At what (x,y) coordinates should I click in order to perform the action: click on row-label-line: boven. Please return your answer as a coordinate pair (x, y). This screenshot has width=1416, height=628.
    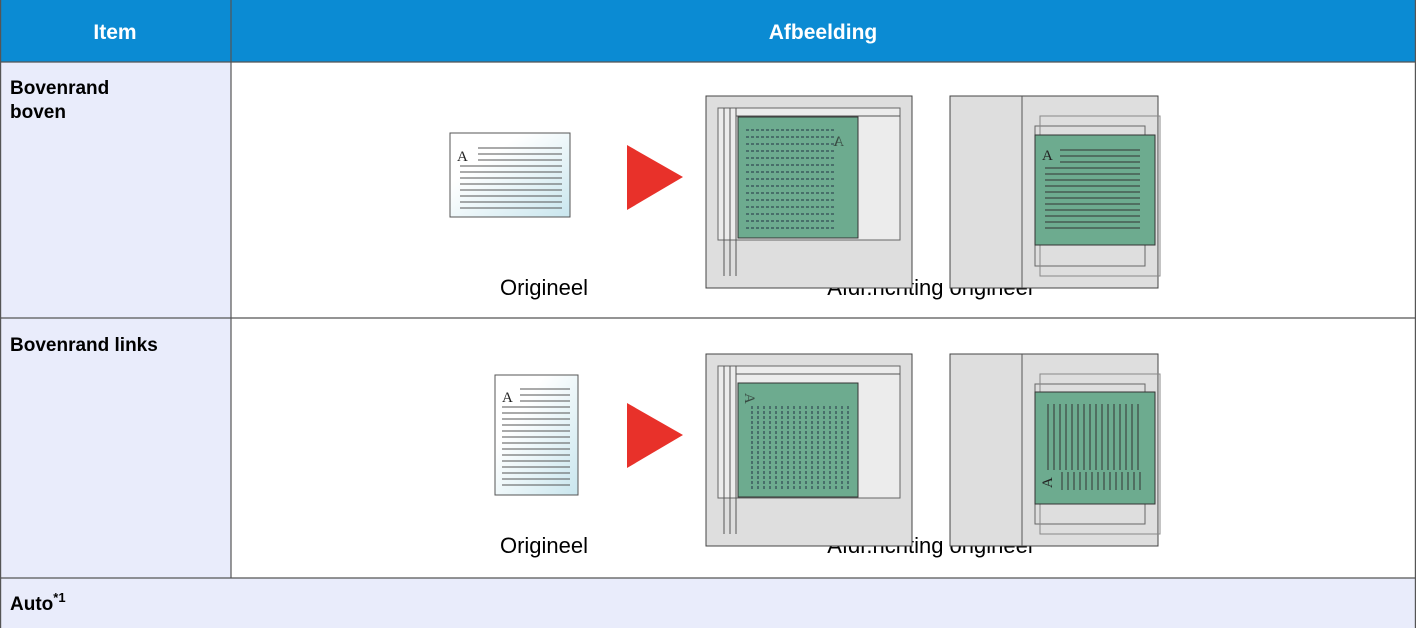
    Looking at the image, I should click on (38, 112).